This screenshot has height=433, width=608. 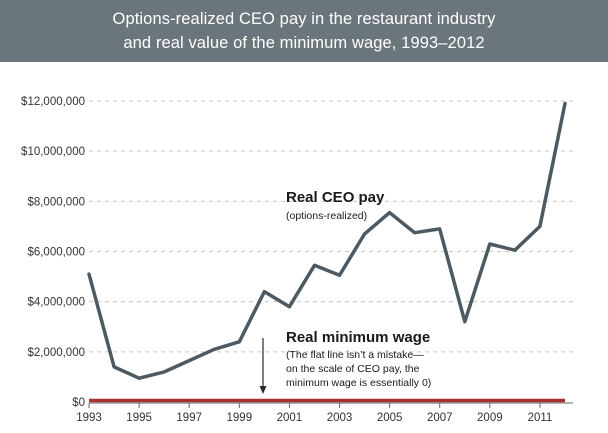 What do you see at coordinates (490, 418) in the screenshot?
I see `x-tick-label: 2009` at bounding box center [490, 418].